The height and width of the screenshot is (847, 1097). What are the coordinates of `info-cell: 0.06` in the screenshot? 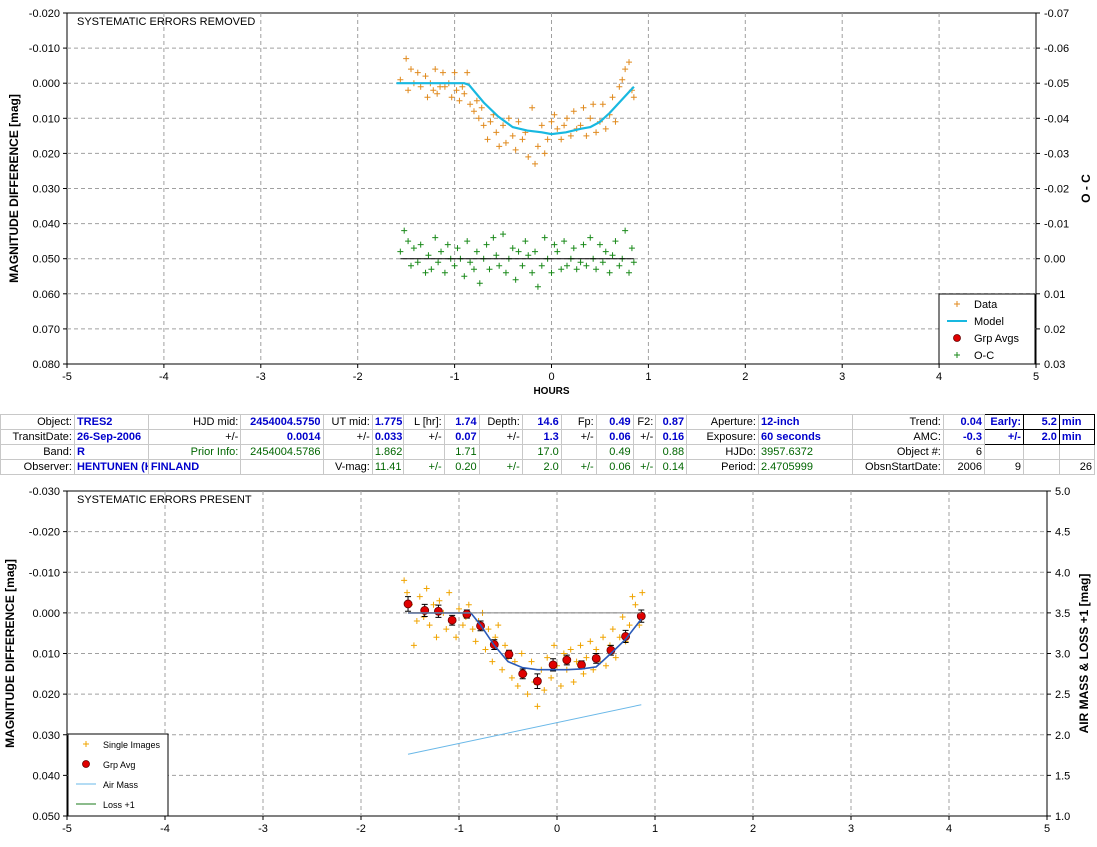 It's located at (614, 467).